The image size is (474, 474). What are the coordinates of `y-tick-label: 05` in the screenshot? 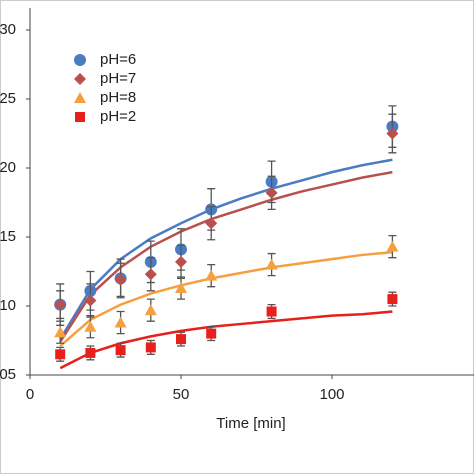 It's located at (8, 374).